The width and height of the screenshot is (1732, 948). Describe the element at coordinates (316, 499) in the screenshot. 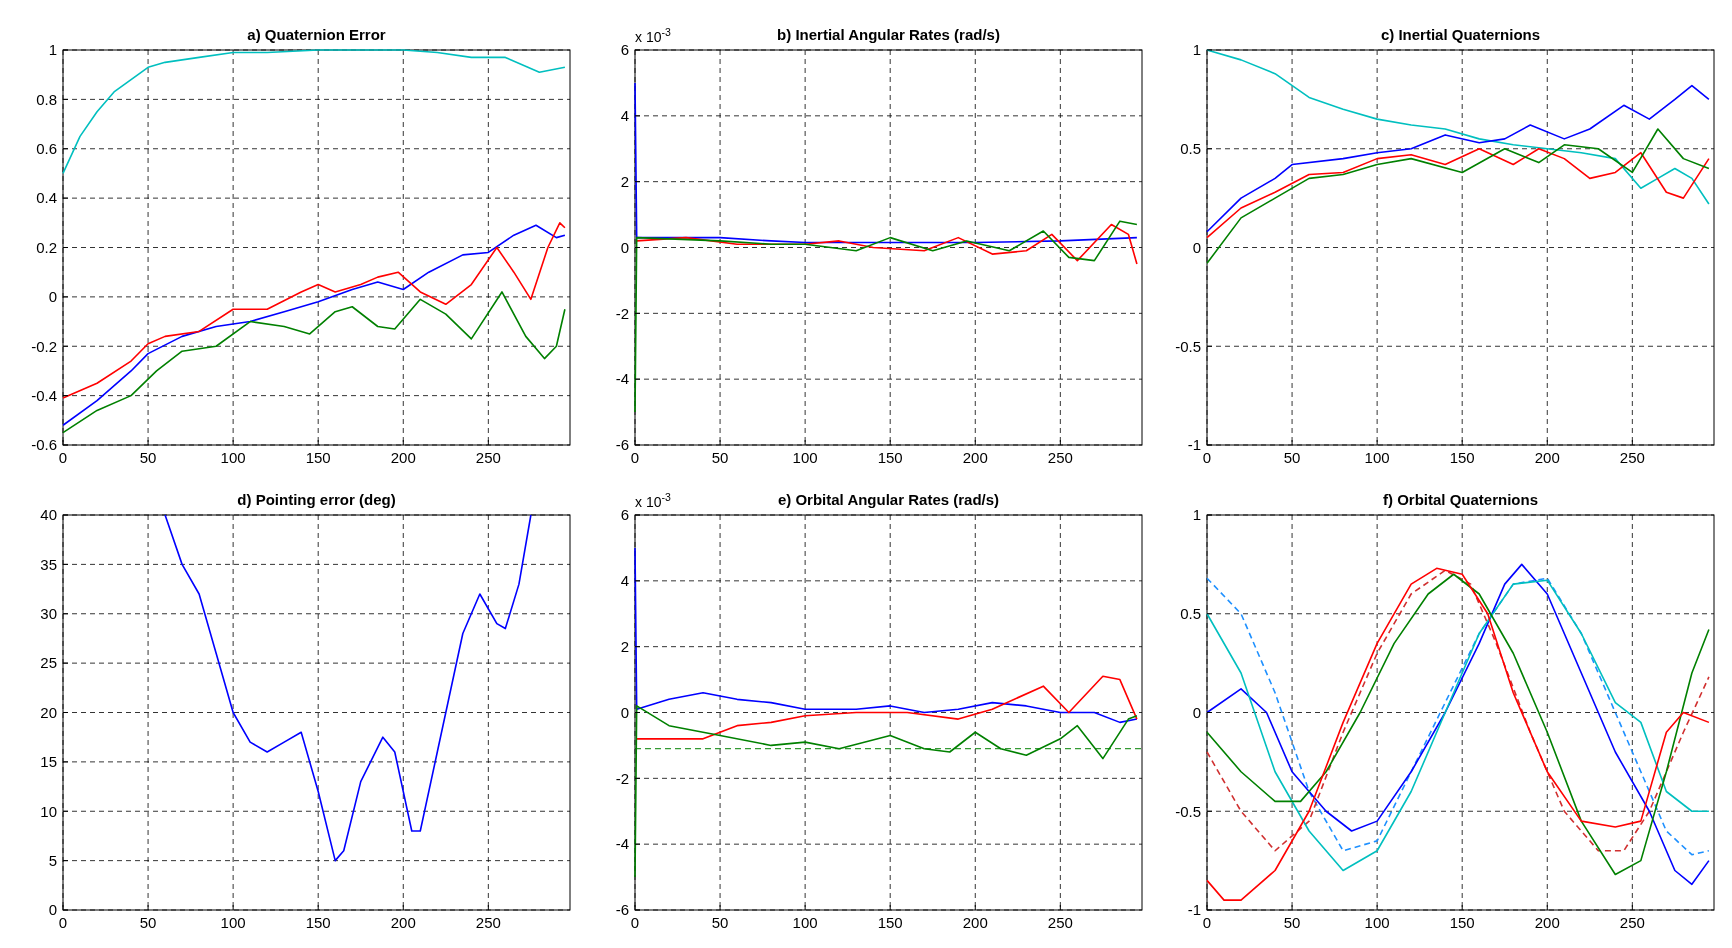

I see `chart-title: d) Pointing error (deg)` at that location.